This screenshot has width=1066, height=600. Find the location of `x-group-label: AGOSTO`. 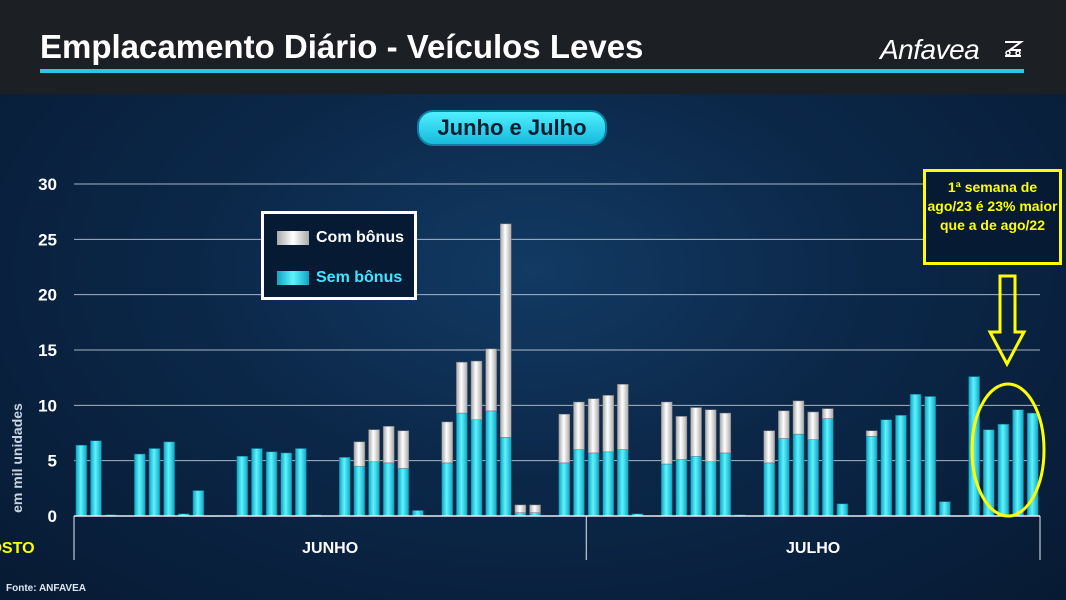

x-group-label: AGOSTO is located at coordinates (17, 548).